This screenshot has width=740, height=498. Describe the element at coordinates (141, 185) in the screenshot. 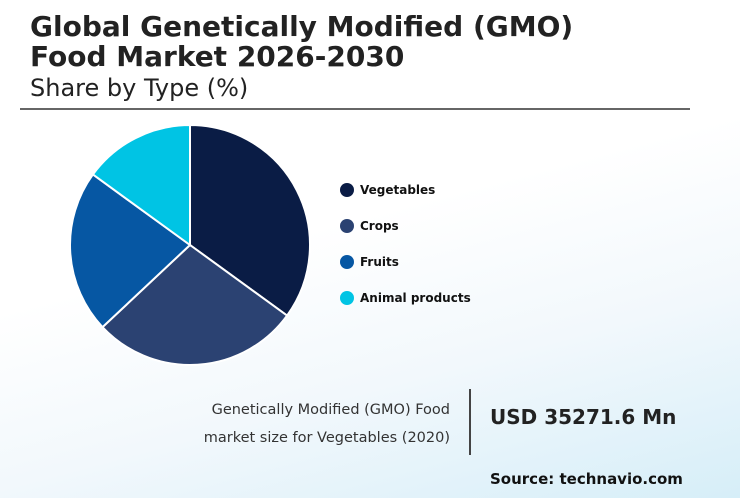

I see `pie-slice-animal-products` at that location.